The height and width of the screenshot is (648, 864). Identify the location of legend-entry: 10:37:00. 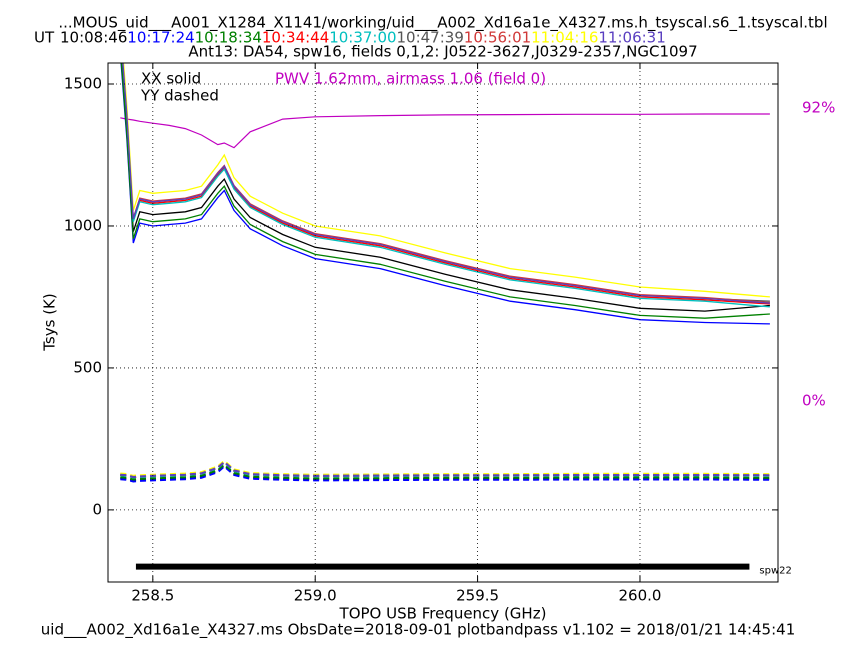
(362, 38).